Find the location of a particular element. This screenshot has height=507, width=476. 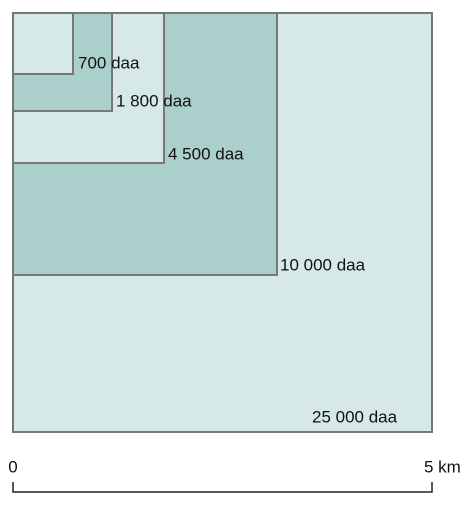

area-label: 1 800 daa is located at coordinates (154, 100).